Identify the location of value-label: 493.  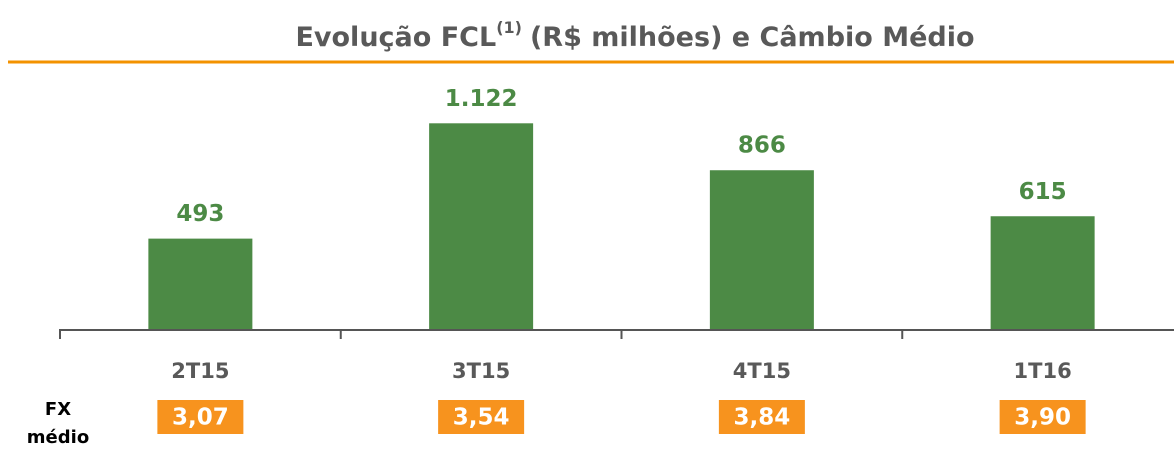
(200, 214).